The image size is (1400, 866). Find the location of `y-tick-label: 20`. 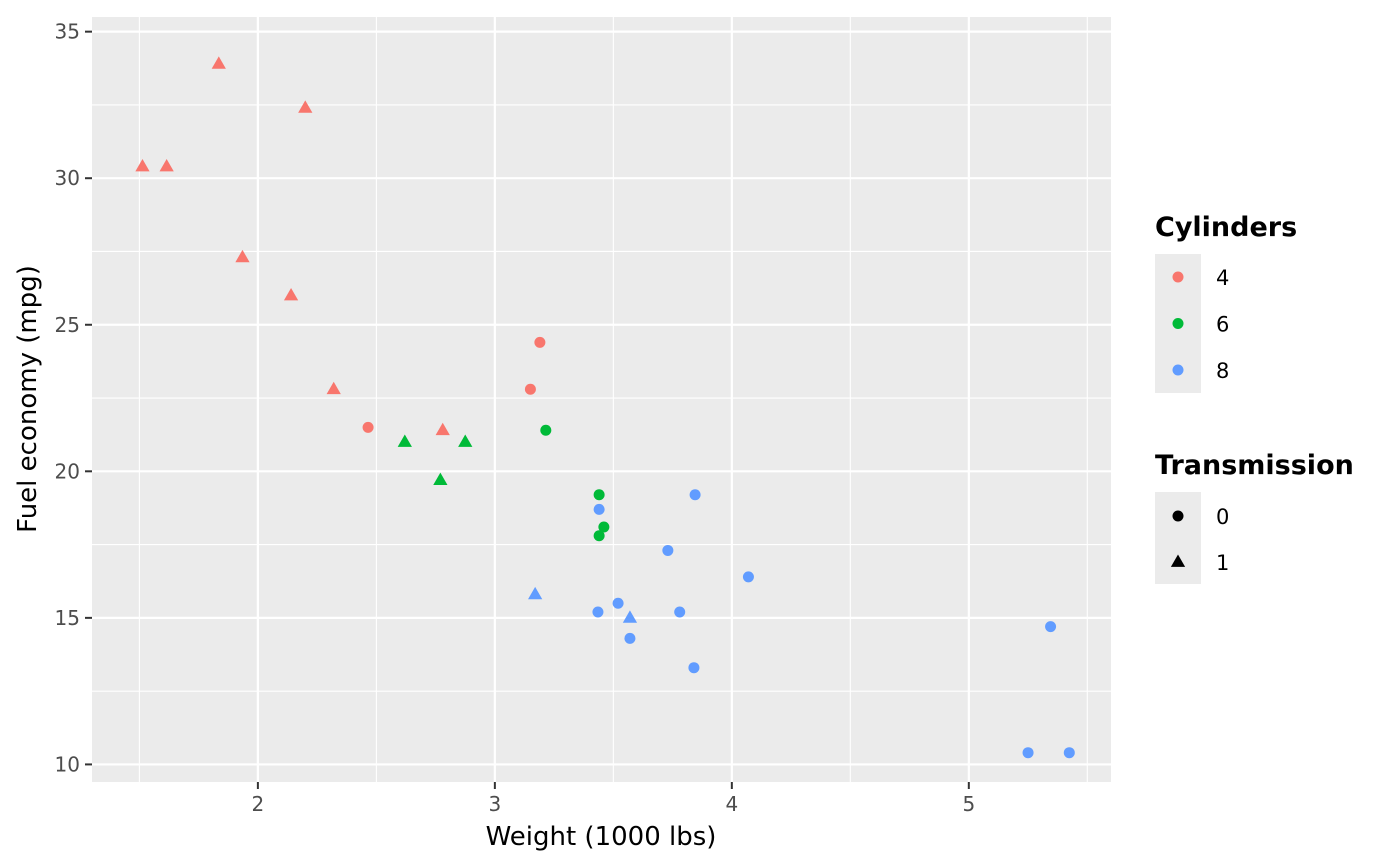

y-tick-label: 20 is located at coordinates (67, 471).